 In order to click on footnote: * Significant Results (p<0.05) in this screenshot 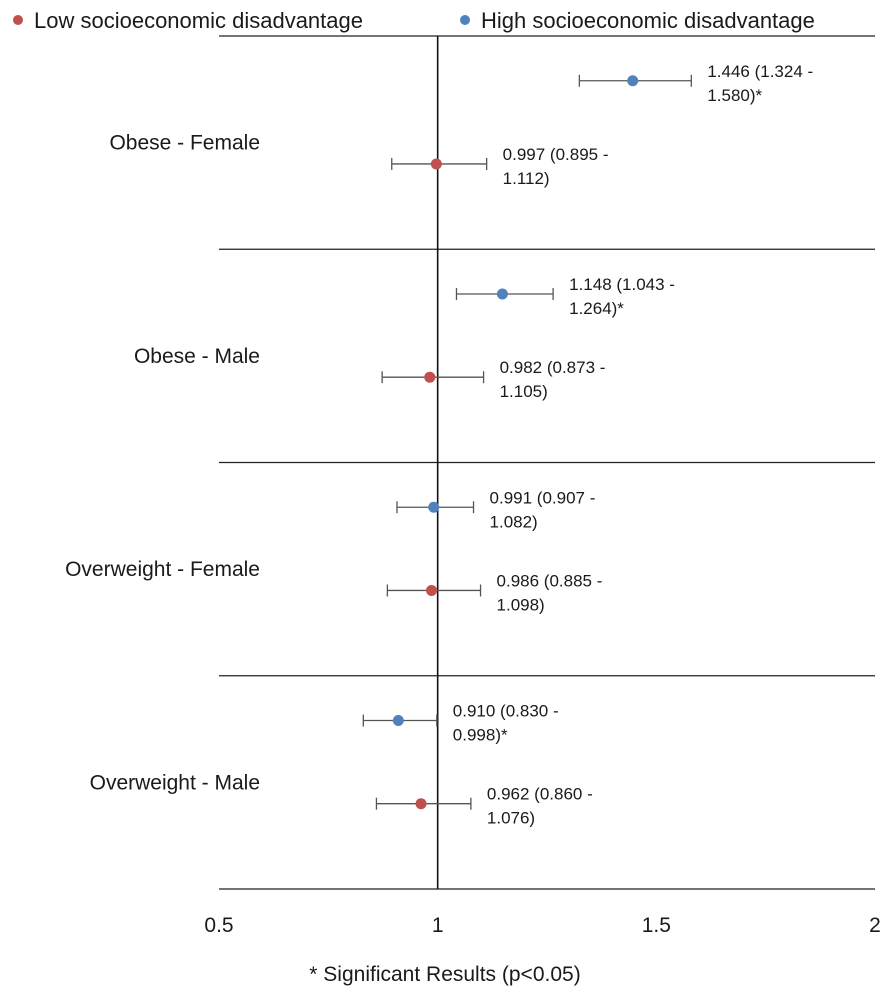, I will do `click(444, 974)`.